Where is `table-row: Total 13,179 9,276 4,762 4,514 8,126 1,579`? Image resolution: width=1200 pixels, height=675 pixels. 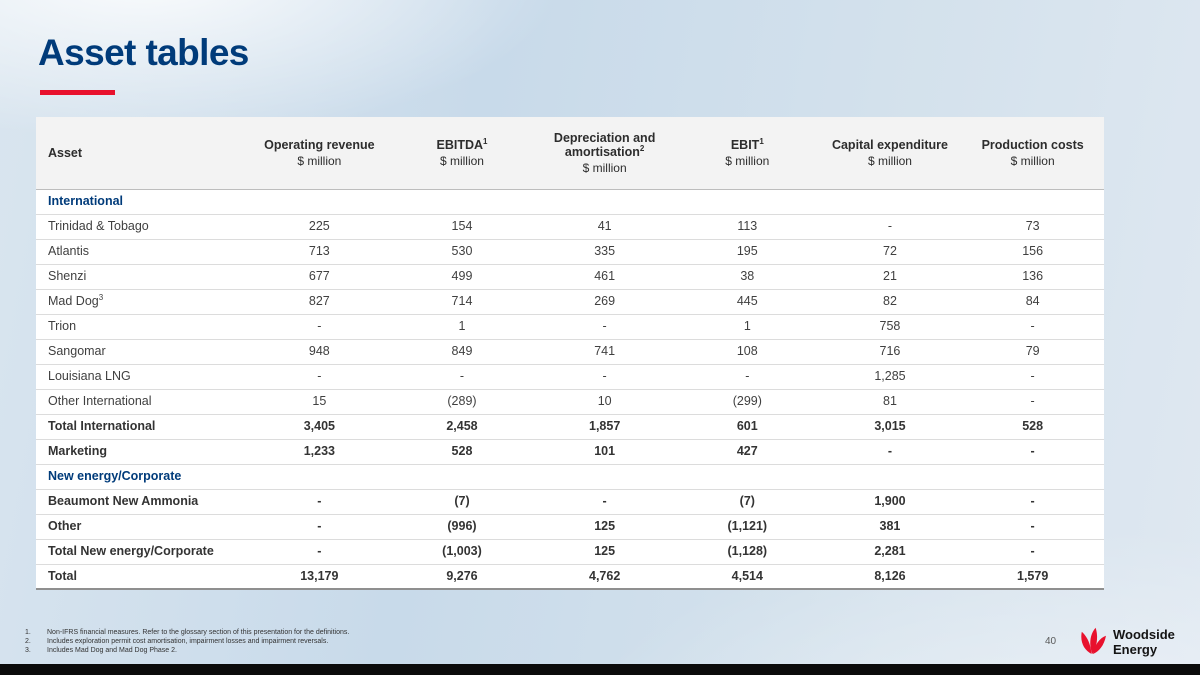 table-row: Total 13,179 9,276 4,762 4,514 8,126 1,579 is located at coordinates (570, 576).